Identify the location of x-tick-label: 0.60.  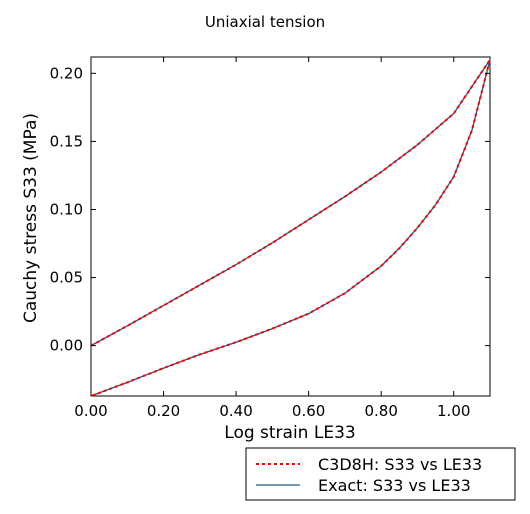
(308, 411).